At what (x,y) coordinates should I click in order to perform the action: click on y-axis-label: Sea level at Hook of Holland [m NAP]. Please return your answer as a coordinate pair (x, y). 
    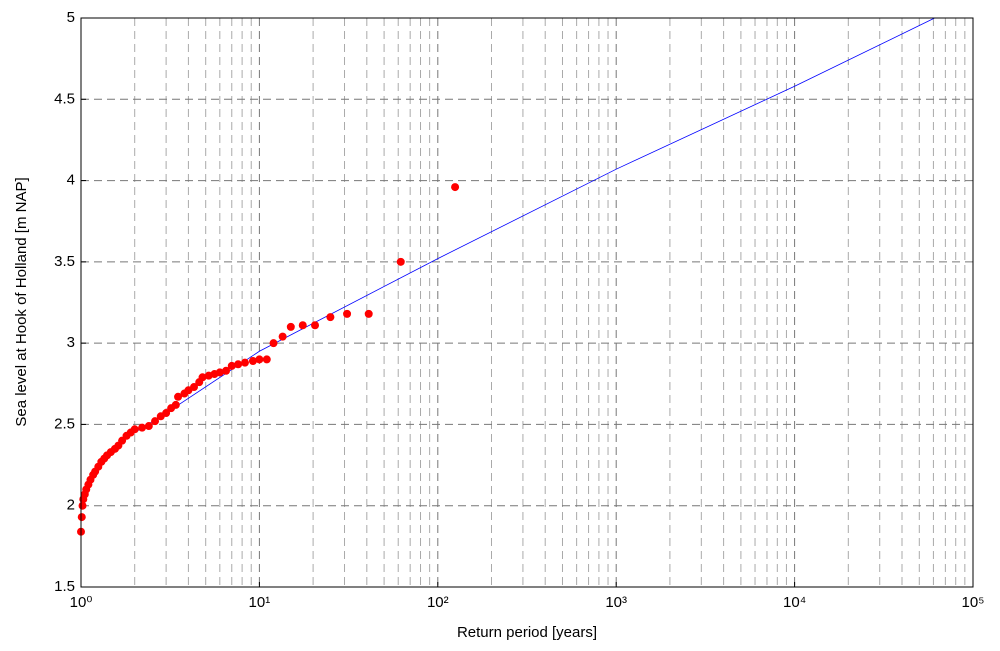
    Looking at the image, I should click on (21, 301).